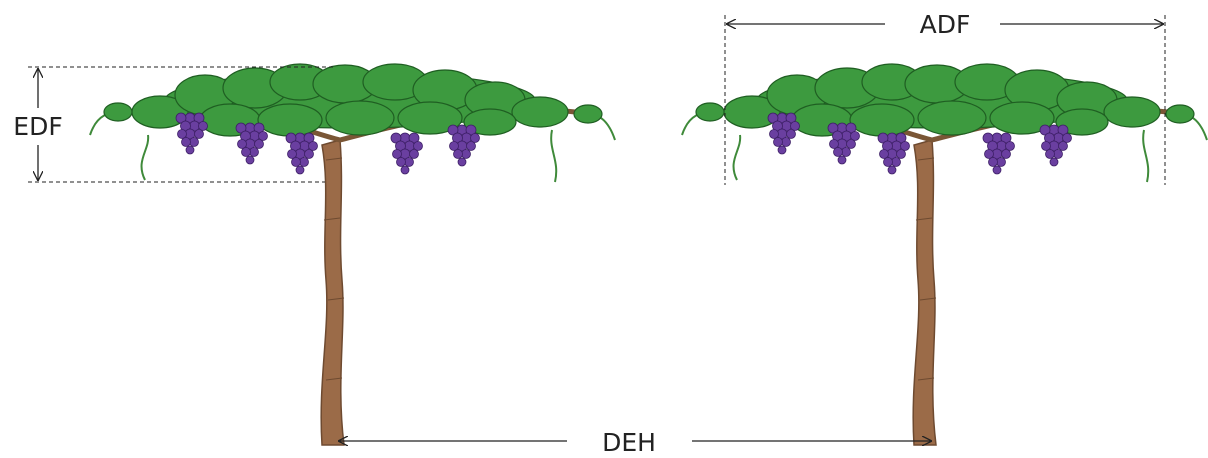 Image resolution: width=1208 pixels, height=458 pixels. What do you see at coordinates (37, 126) in the screenshot?
I see `edf-label: EDF` at bounding box center [37, 126].